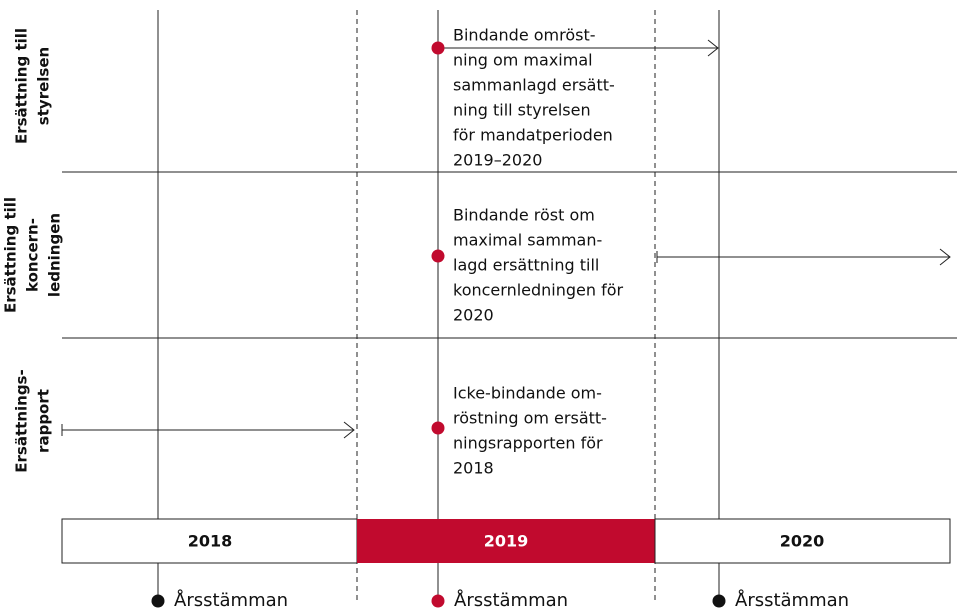 Image resolution: width=957 pixels, height=611 pixels. What do you see at coordinates (527, 240) in the screenshot?
I see `event-description: maximal samman-` at bounding box center [527, 240].